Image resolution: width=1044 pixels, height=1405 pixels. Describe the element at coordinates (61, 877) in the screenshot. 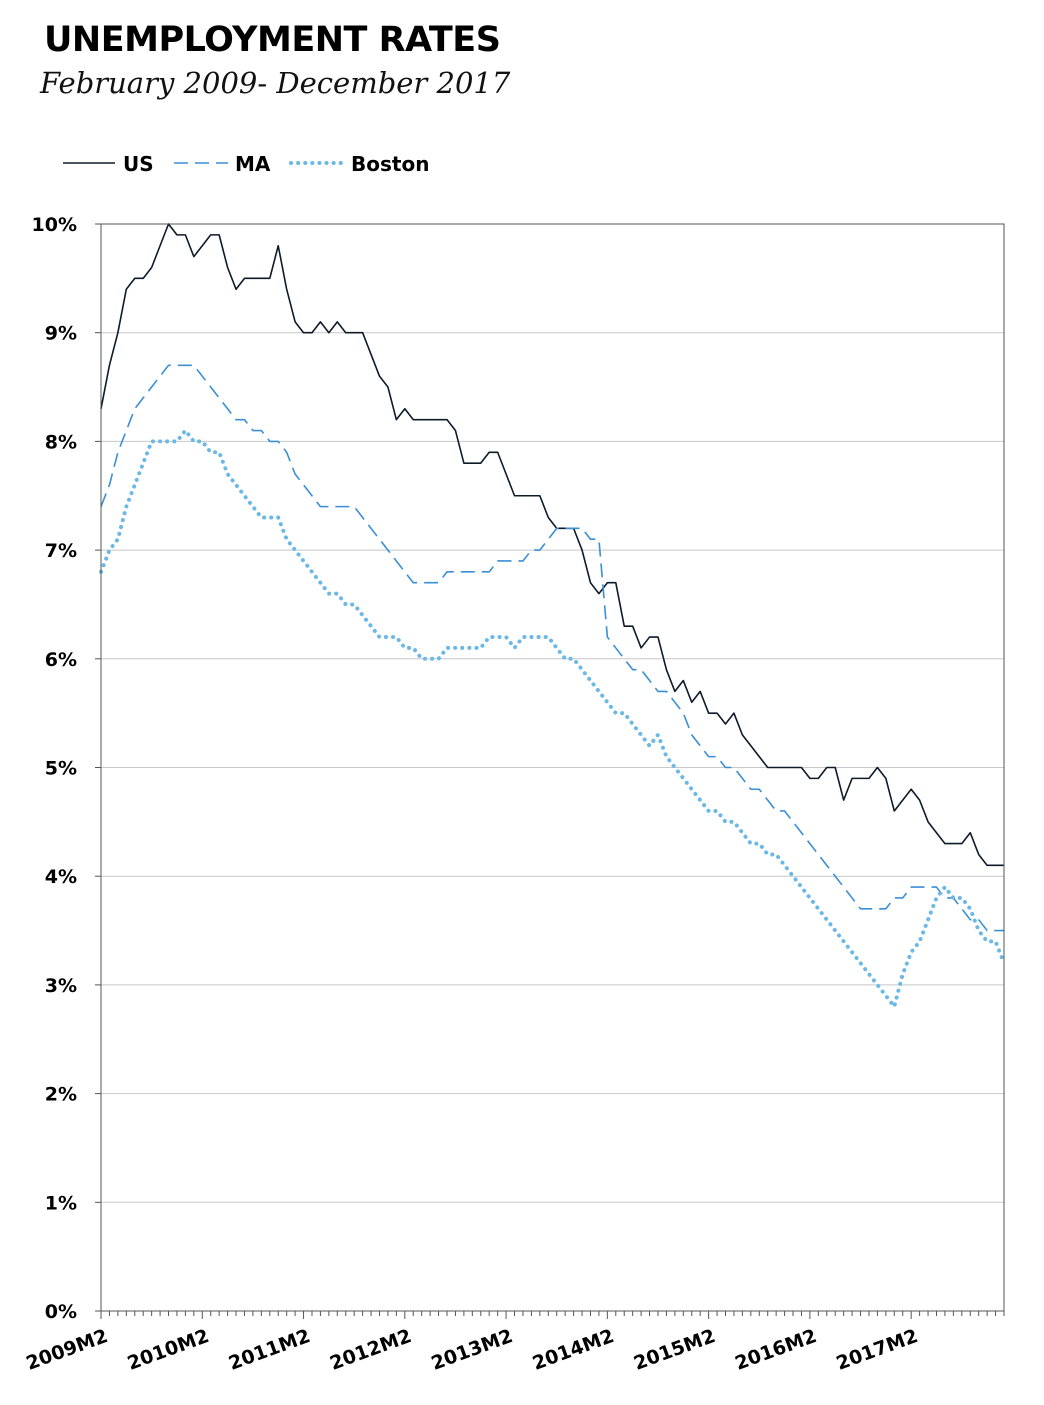

I see `y-tick-label: 4%` at that location.